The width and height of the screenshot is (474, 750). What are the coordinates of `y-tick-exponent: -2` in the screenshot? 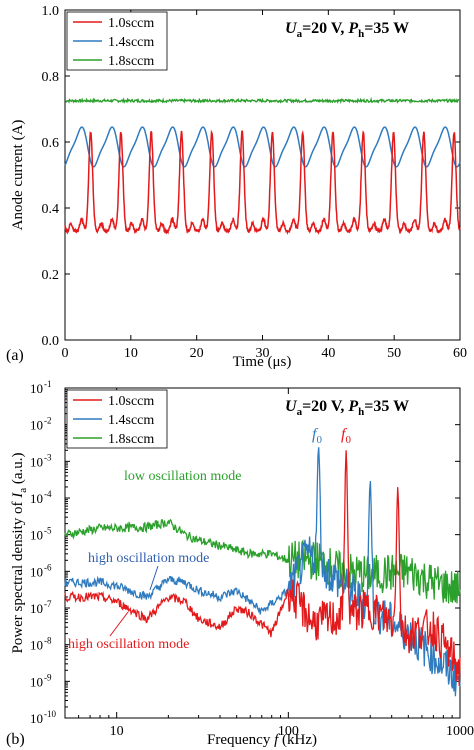 It's located at (48, 421).